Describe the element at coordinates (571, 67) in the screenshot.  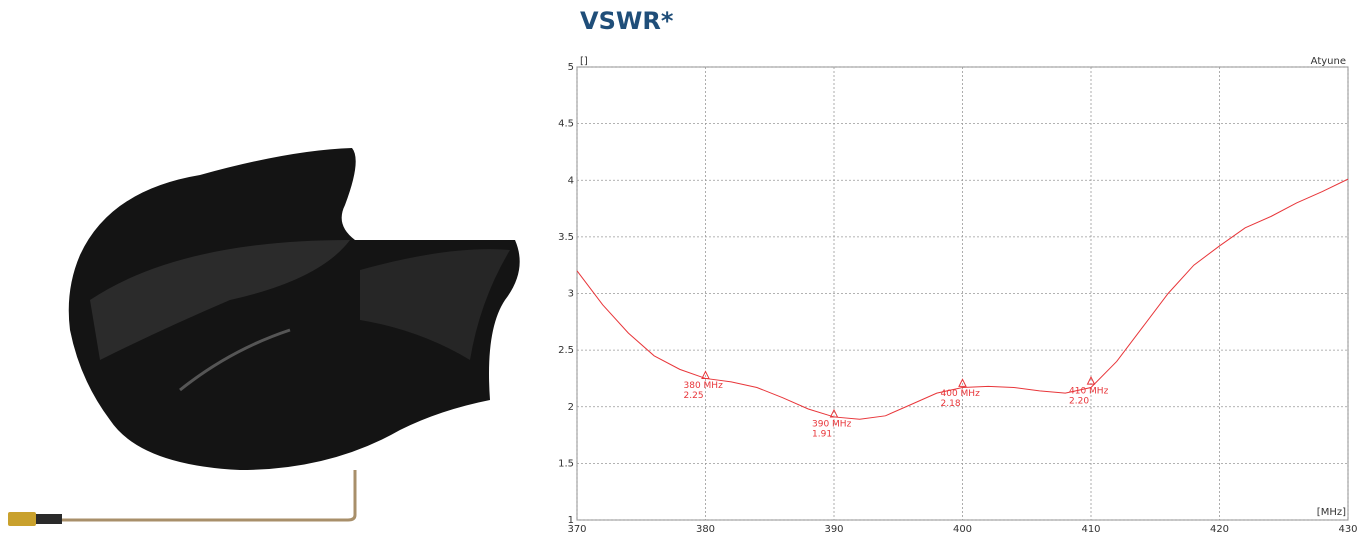
I see `y-tick-label: 5` at that location.